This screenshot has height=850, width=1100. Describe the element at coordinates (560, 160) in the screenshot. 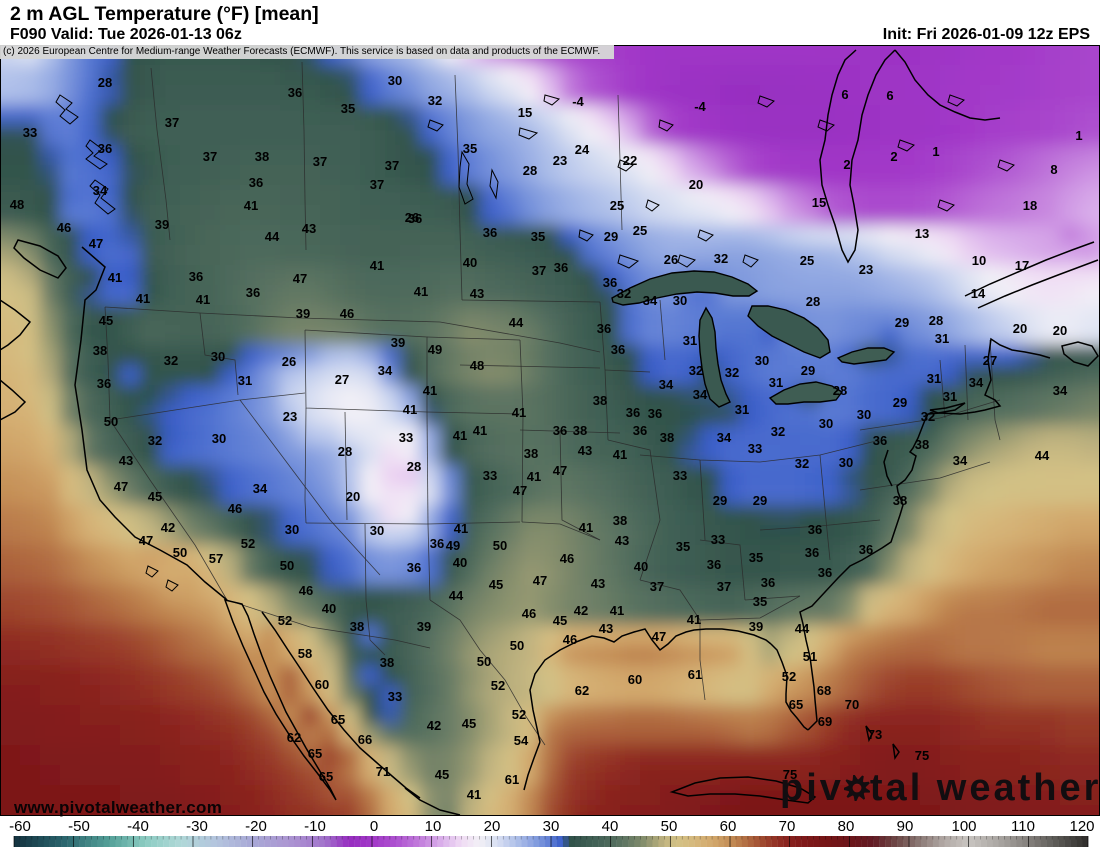

I see `svg-text: 23` at that location.